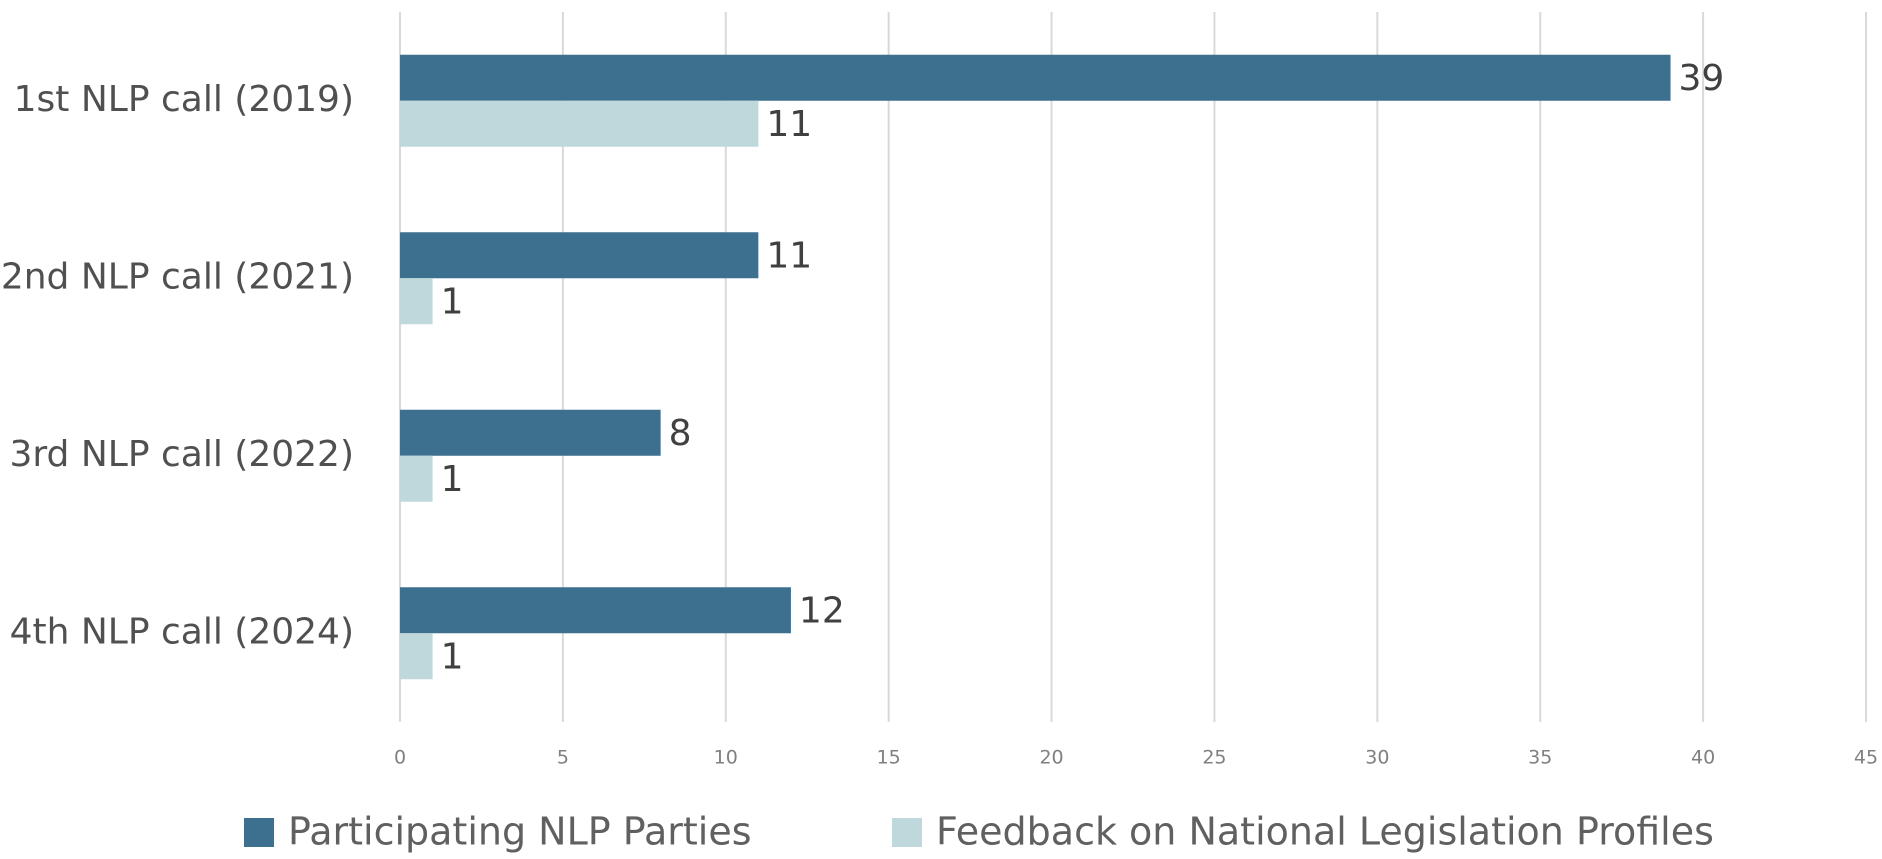 This screenshot has height=859, width=1882. I want to click on x-tick-label: 5, so click(563, 758).